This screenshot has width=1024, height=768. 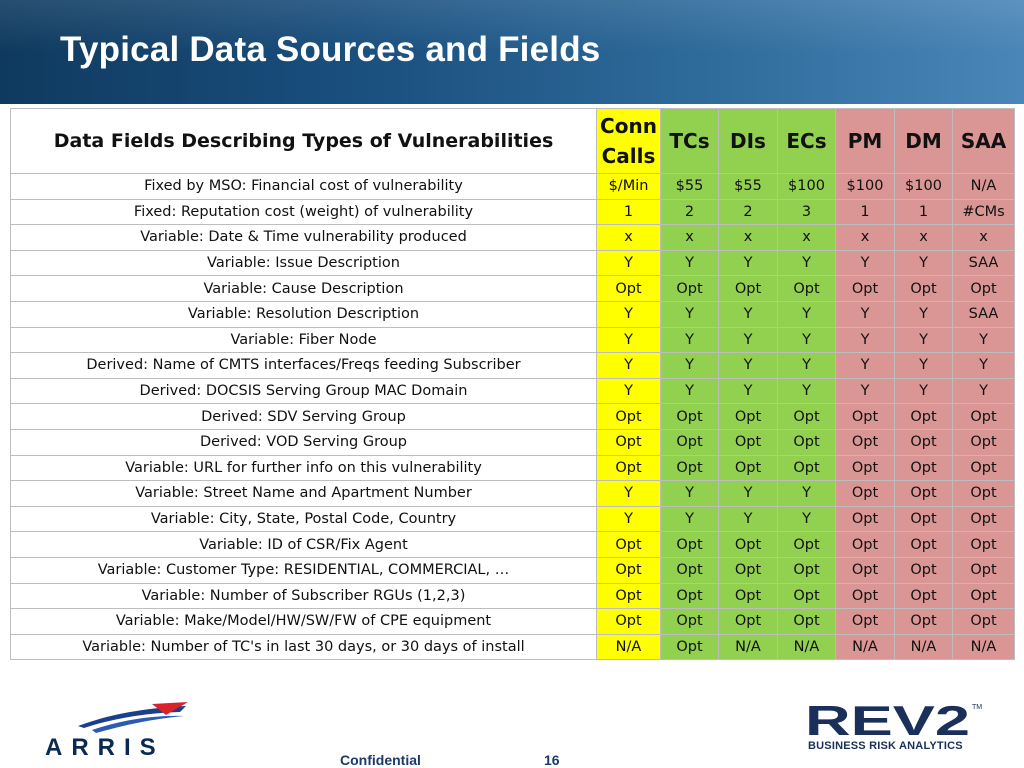 What do you see at coordinates (806, 141) in the screenshot?
I see `column-header: ECs` at bounding box center [806, 141].